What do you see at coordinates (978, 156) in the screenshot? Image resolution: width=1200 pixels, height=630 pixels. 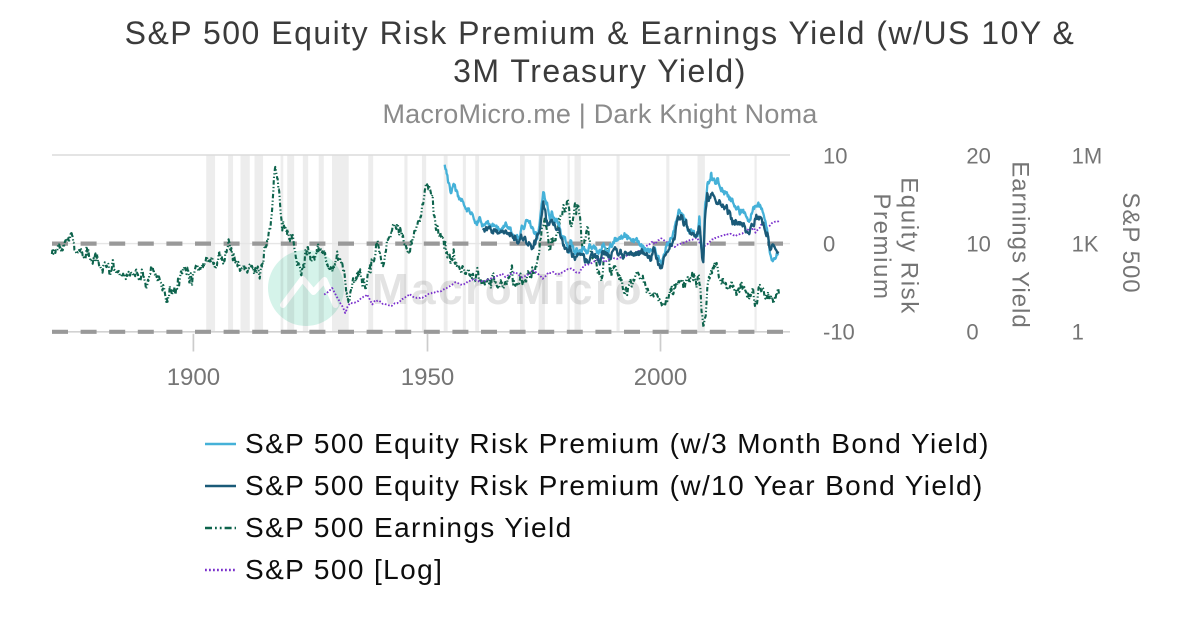 I see `svg-text: 20` at bounding box center [978, 156].